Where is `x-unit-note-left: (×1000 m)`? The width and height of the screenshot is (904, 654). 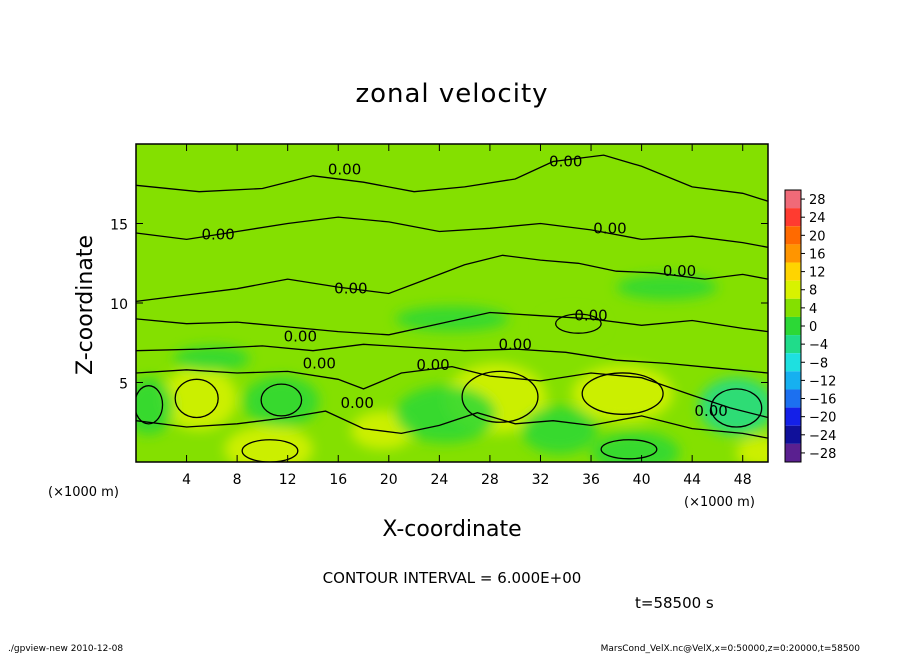 x-unit-note-left: (×1000 m) is located at coordinates (83, 492).